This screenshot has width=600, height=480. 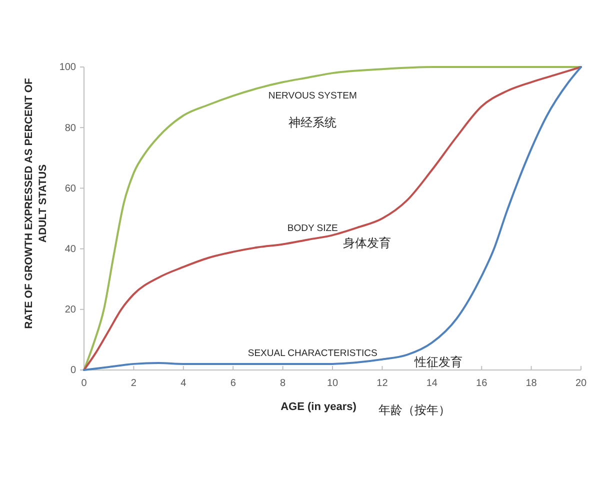 I want to click on y-tick-label: 0, so click(x=73, y=370).